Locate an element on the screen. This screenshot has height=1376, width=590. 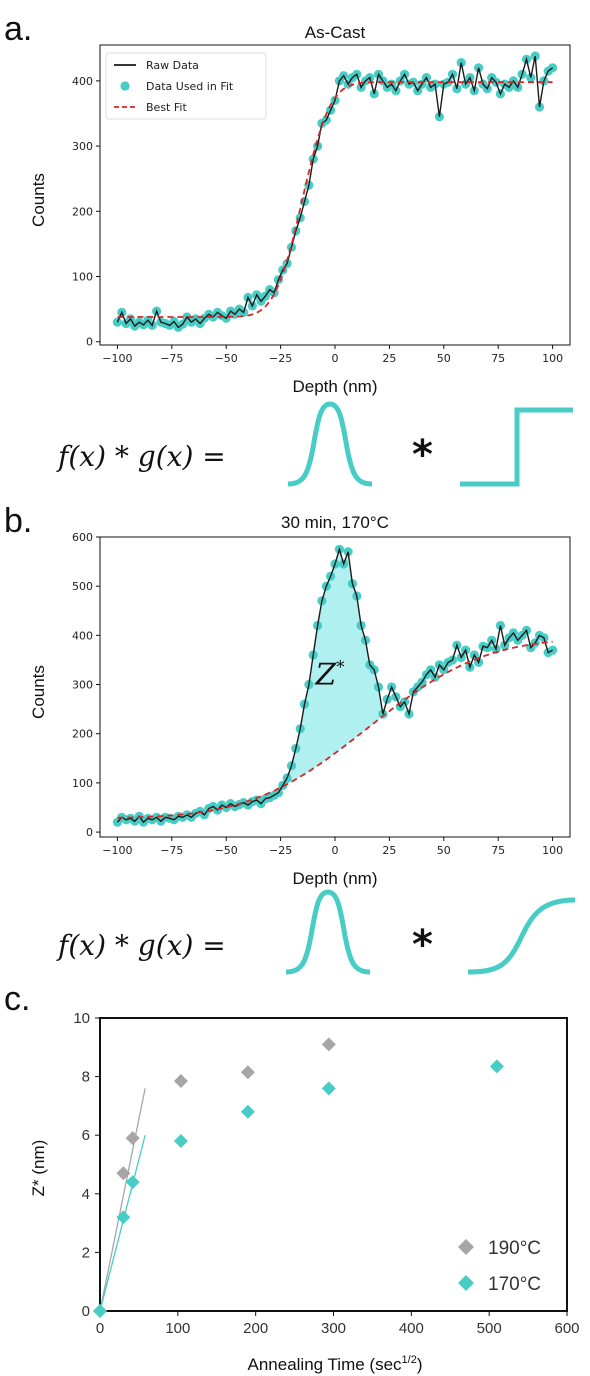
y-tick-label: 10 is located at coordinates (81, 1018).